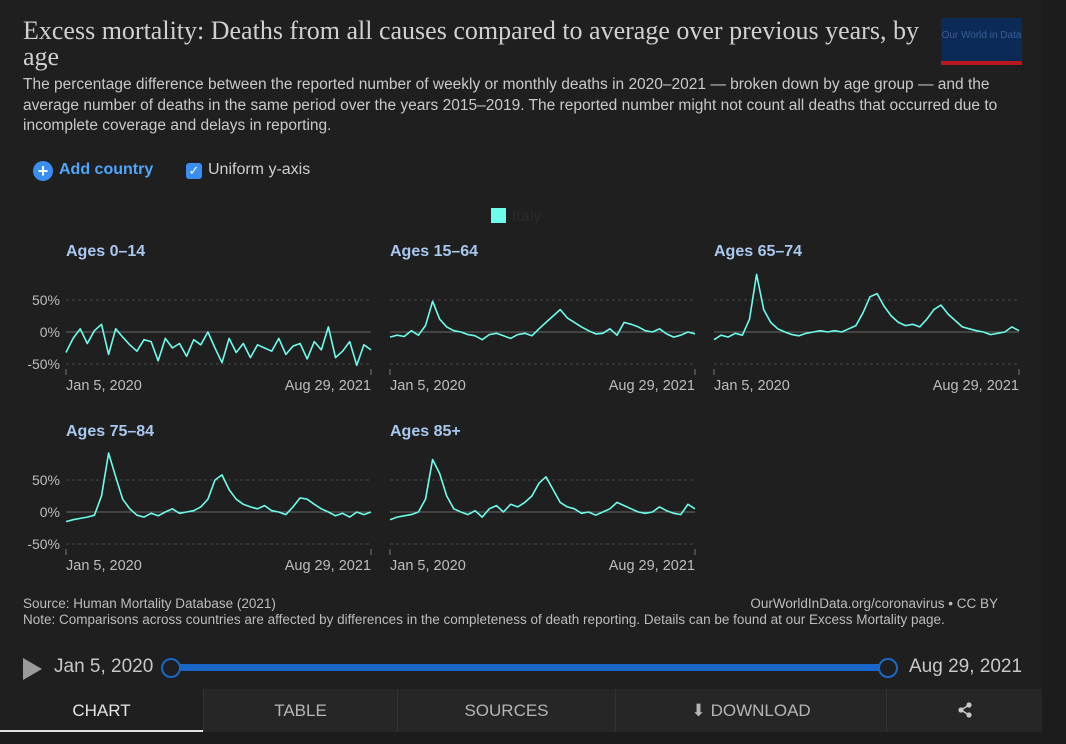 The height and width of the screenshot is (744, 1066). Describe the element at coordinates (259, 169) in the screenshot. I see `uniform-y-axis-label: Uniform y-axis` at that location.